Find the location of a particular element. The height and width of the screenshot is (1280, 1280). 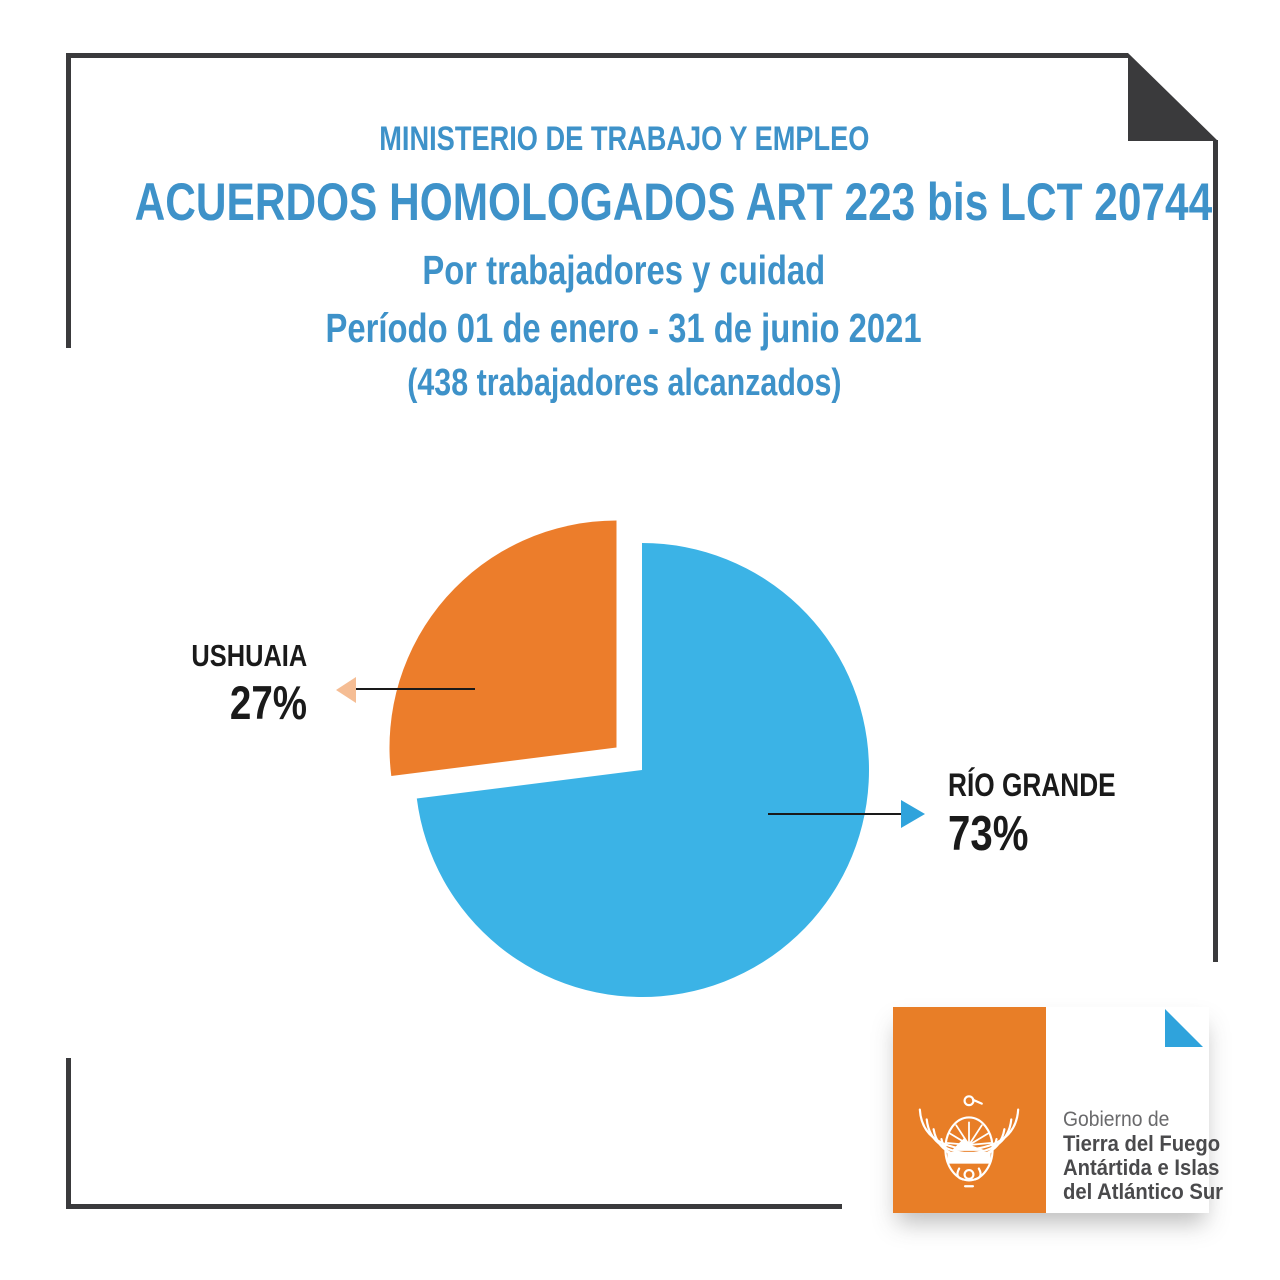

subtitle-period: Período 01 de enero - 31 de junio 2021 is located at coordinates (624, 328).